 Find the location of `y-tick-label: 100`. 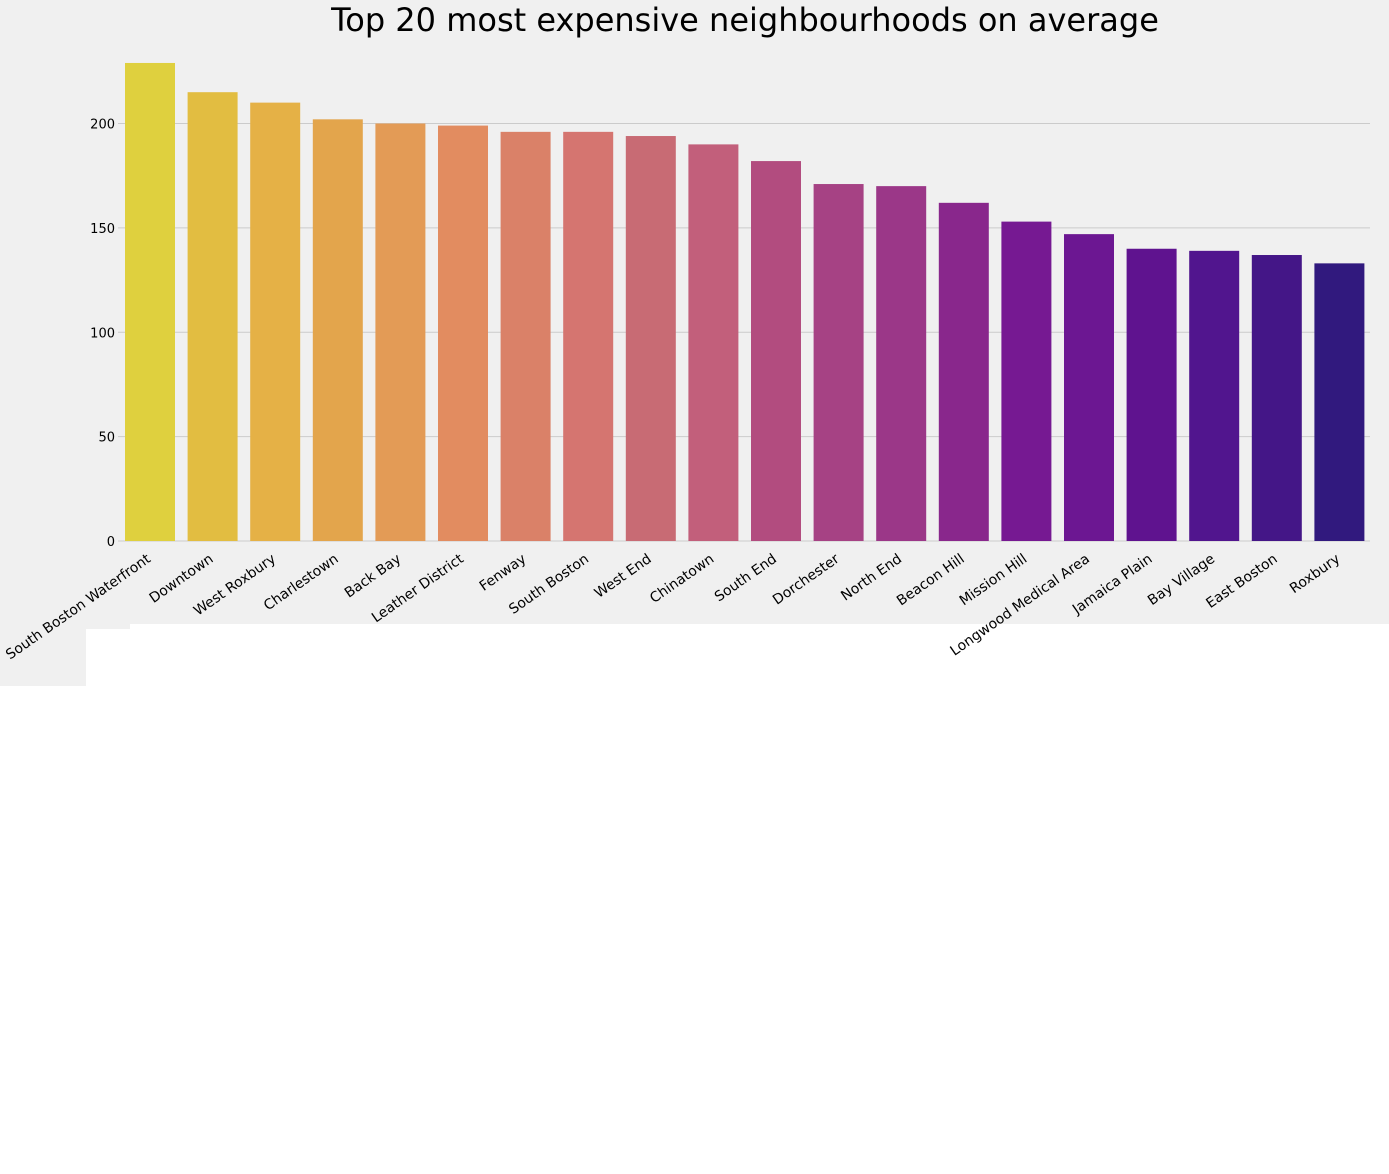

y-tick-label: 100 is located at coordinates (102, 333).